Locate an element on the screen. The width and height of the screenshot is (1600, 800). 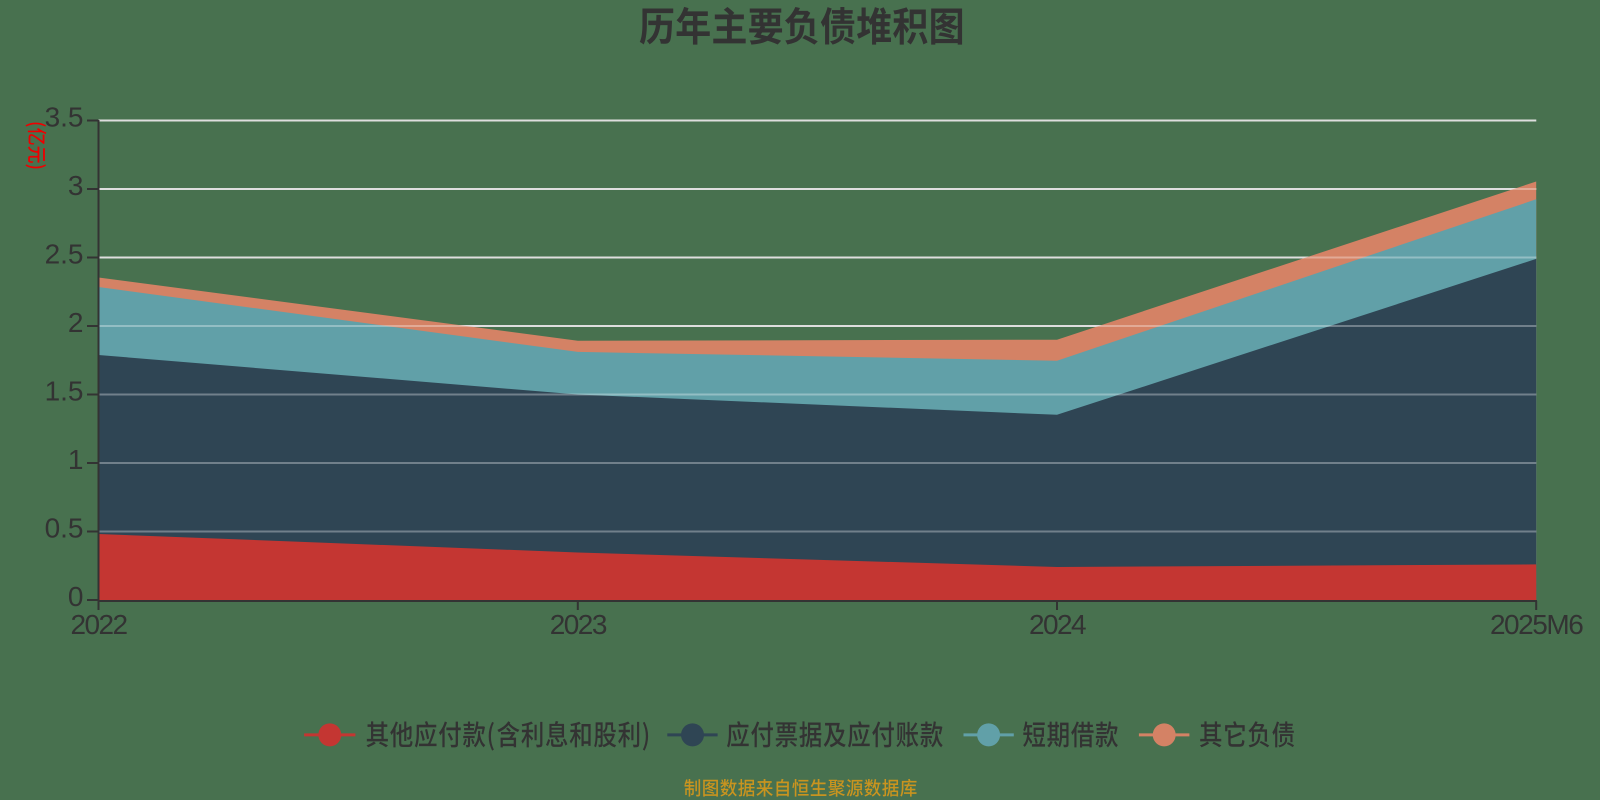
svg-text: 2022 is located at coordinates (98, 624).